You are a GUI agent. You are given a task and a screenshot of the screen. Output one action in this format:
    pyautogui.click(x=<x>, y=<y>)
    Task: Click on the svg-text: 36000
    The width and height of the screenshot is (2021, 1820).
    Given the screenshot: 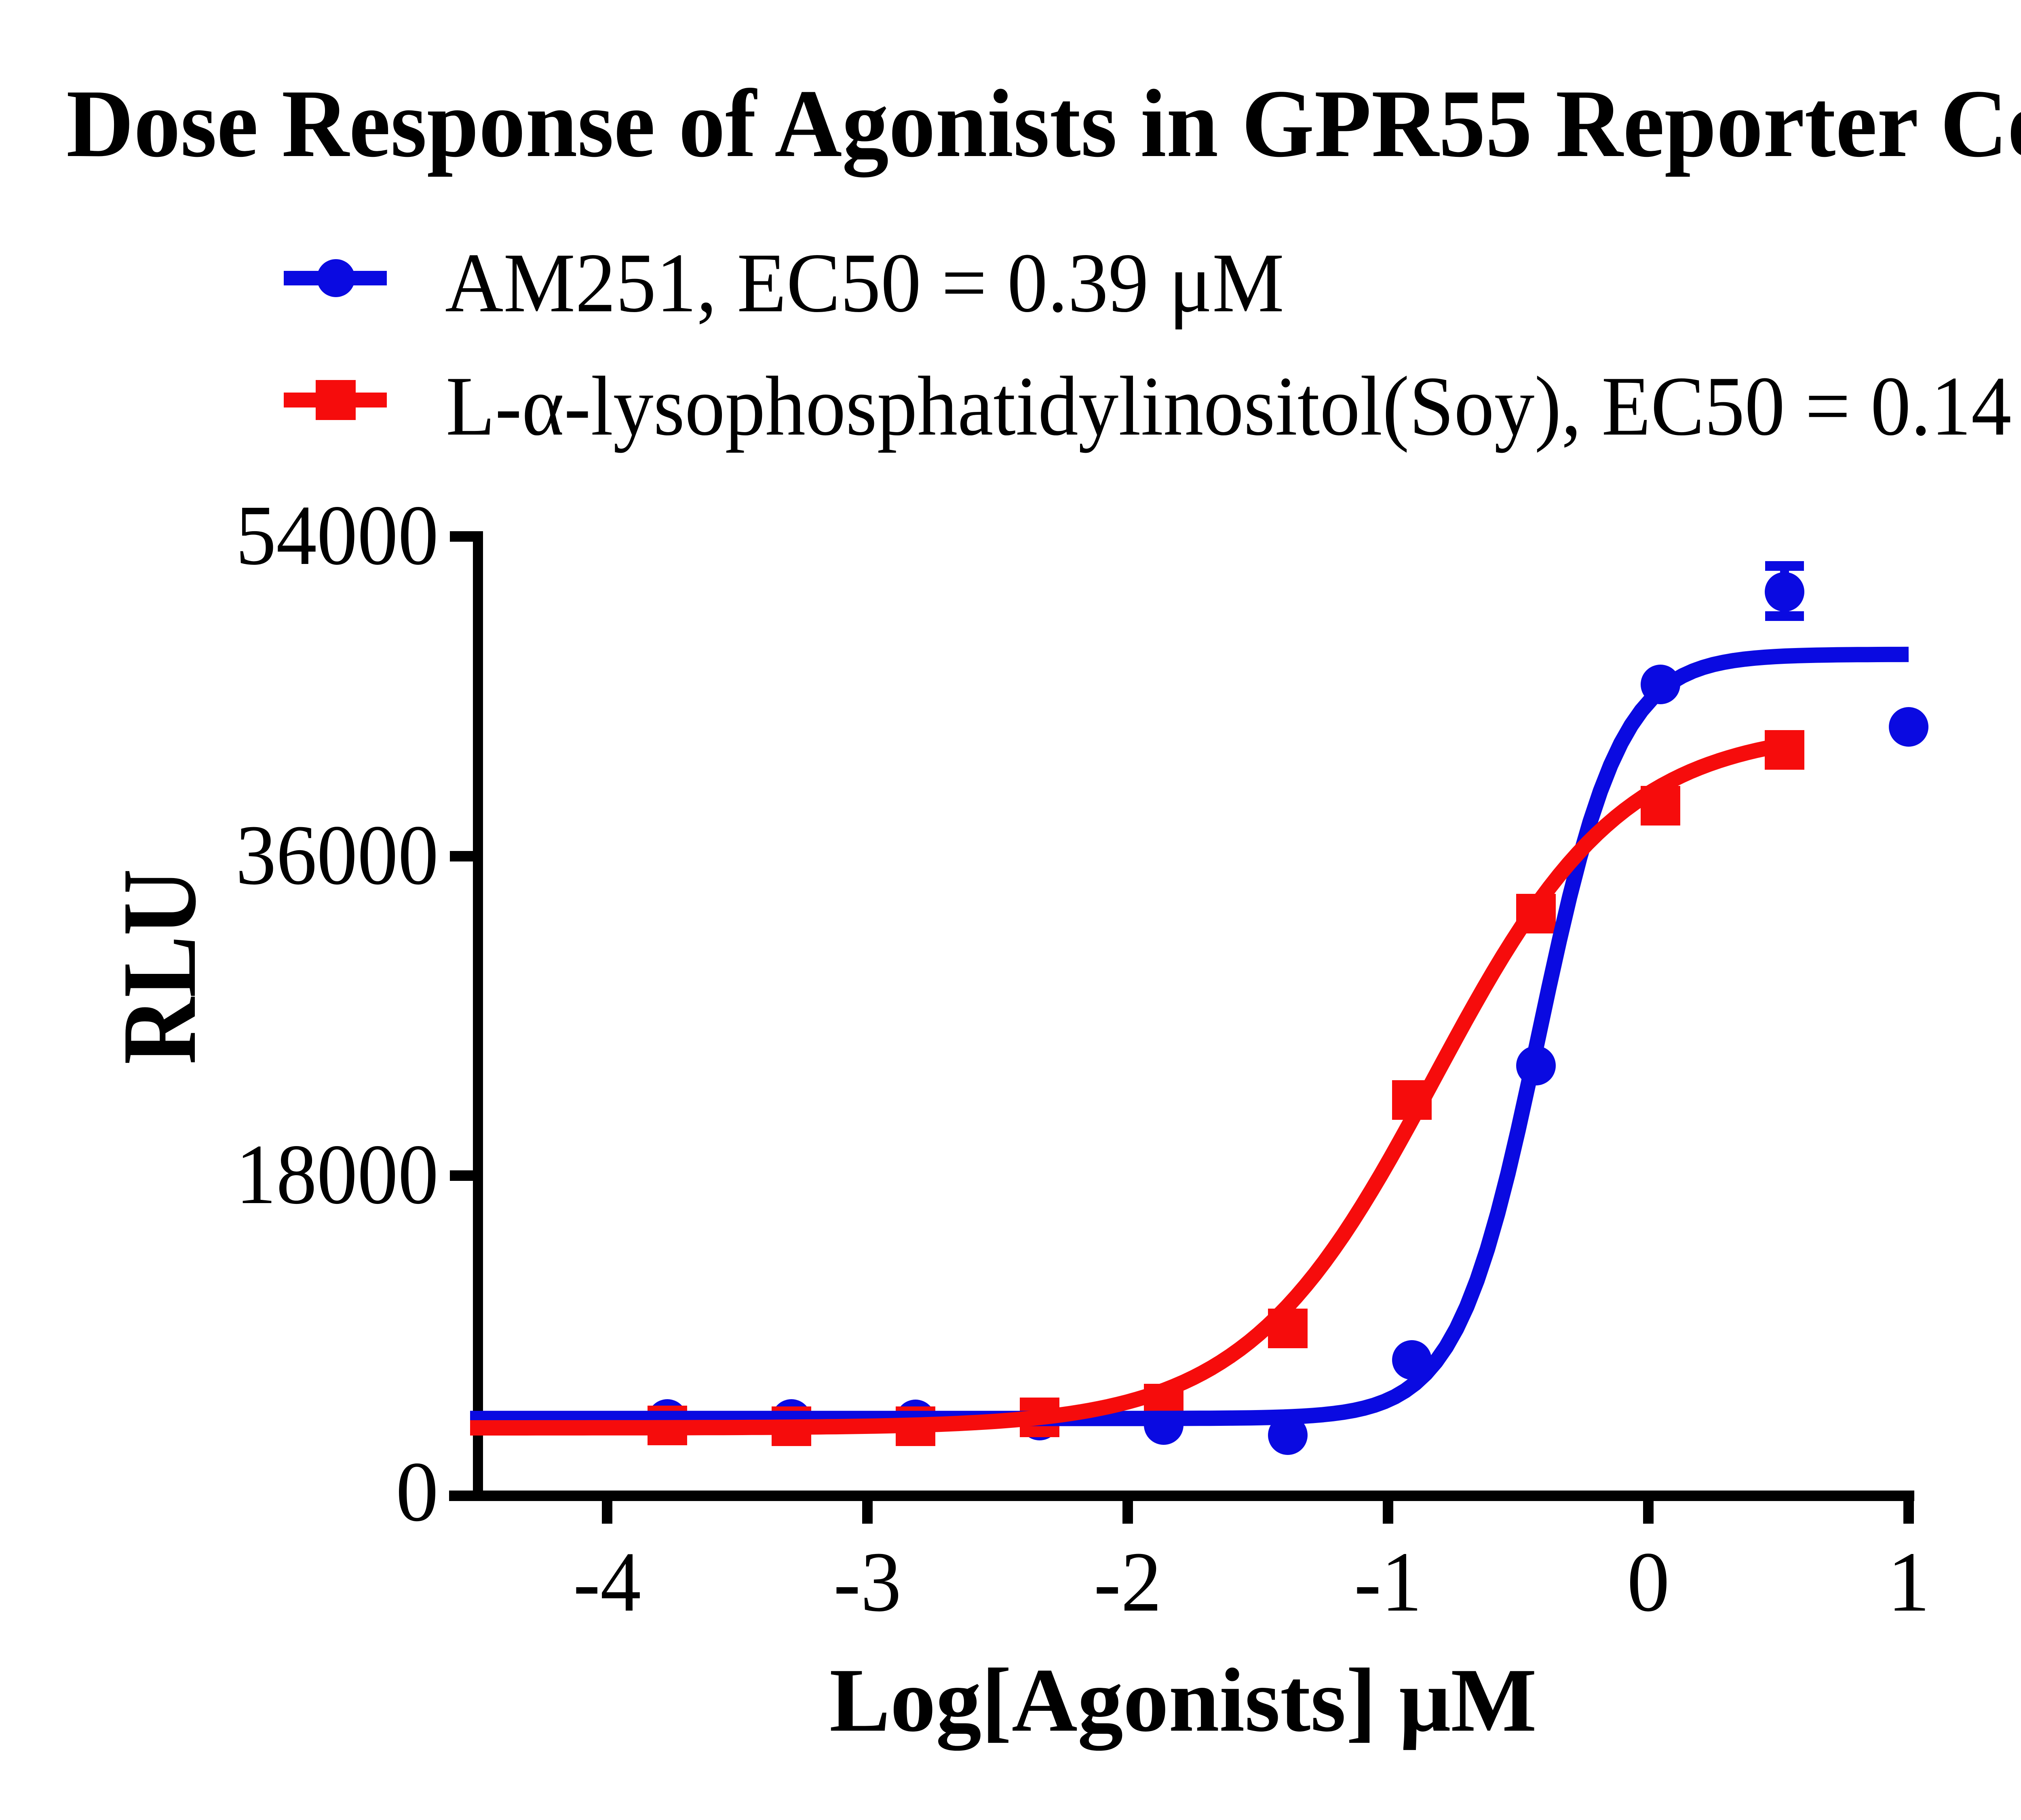 What is the action you would take?
    pyautogui.click(x=337, y=854)
    